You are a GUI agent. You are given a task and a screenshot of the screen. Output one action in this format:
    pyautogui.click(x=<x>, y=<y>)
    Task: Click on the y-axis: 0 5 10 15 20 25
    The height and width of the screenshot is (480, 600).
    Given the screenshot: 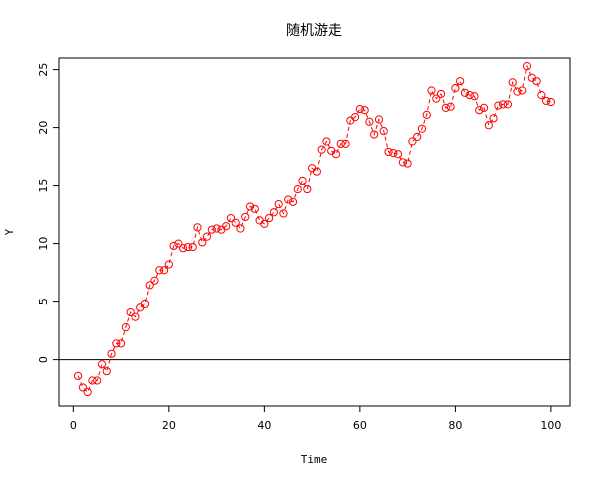 What is the action you would take?
    pyautogui.click(x=48, y=213)
    